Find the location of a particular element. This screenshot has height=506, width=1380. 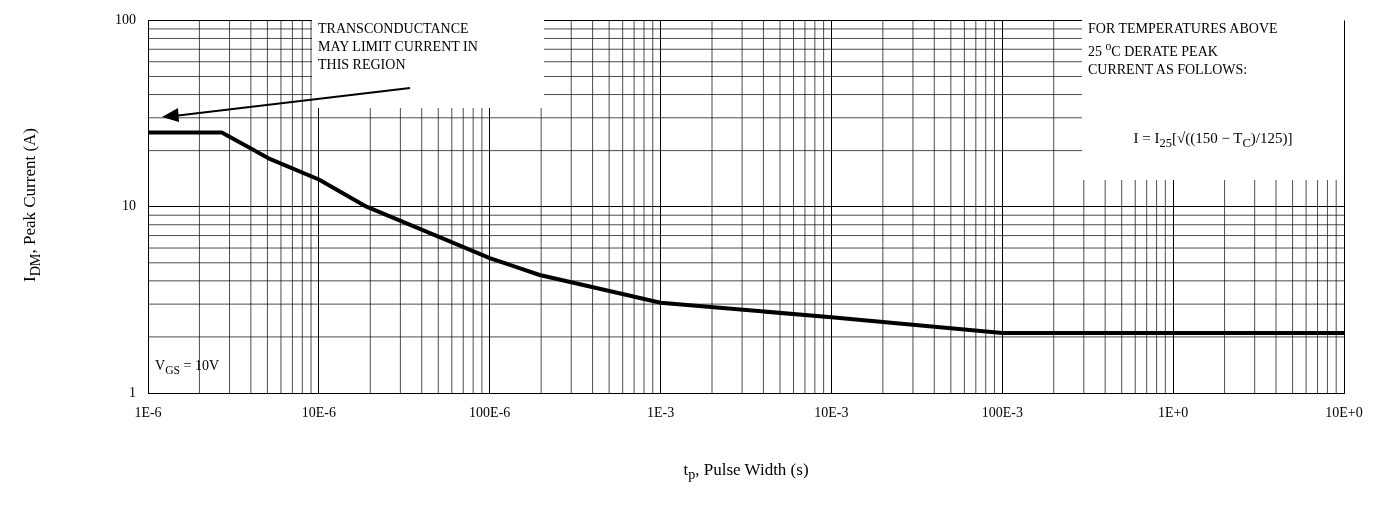

annotation: FOR TEMPERATURES ABOVE 25 $^{o}$C DERATE PEAK CURRENT AS FOLLOWS: is located at coordinates (1183, 49).